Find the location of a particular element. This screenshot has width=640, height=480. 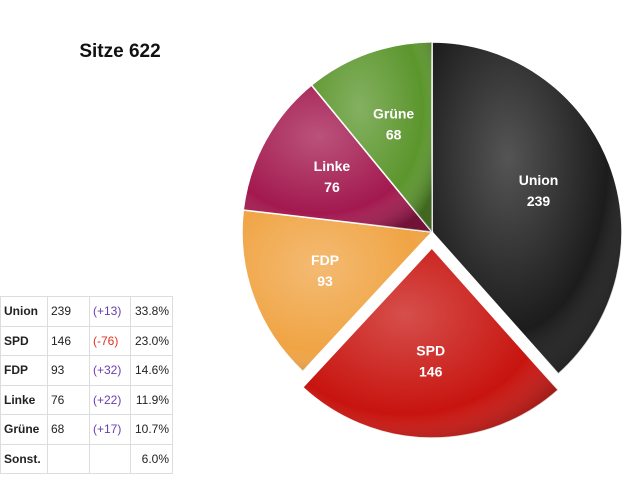

table-cell: (+13) is located at coordinates (110, 311).